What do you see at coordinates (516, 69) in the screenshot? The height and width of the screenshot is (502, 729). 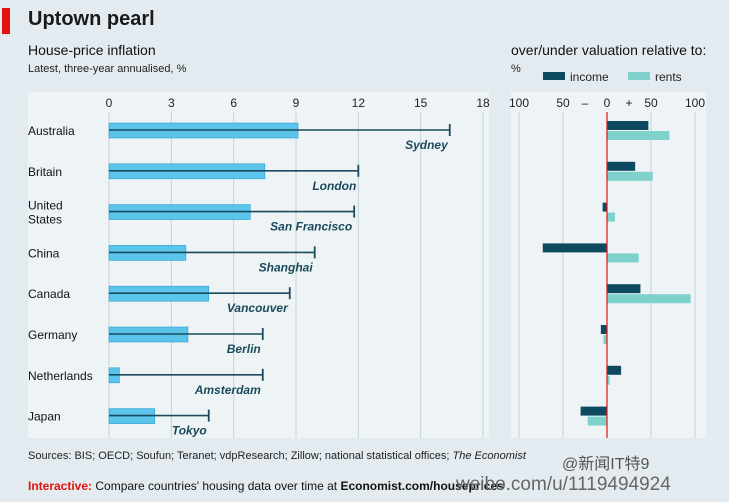 I see `right-panel-unit: %` at bounding box center [516, 69].